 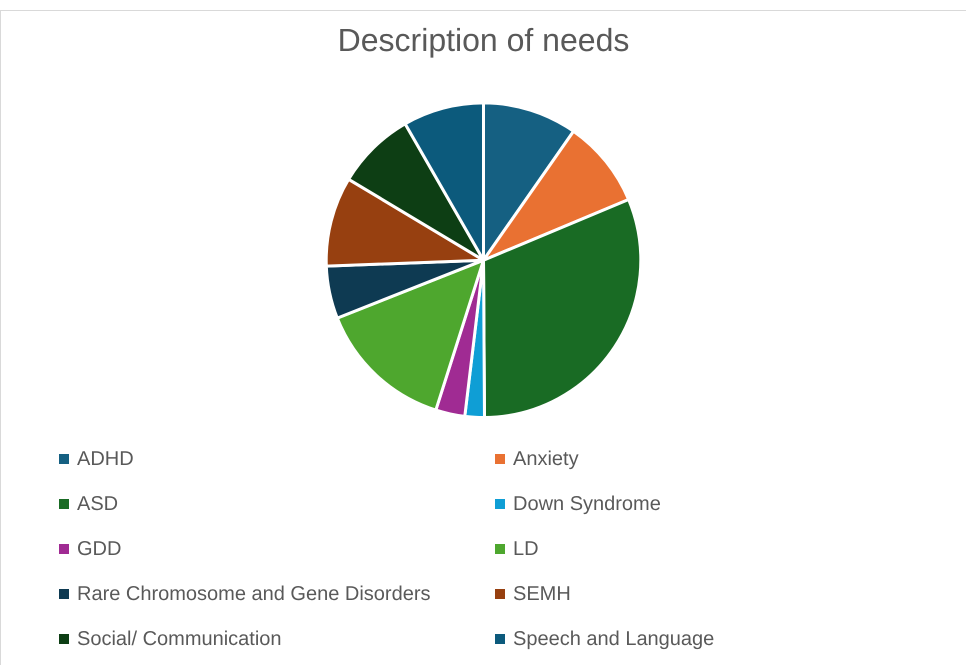 What do you see at coordinates (526, 549) in the screenshot?
I see `legend-label: LD` at bounding box center [526, 549].